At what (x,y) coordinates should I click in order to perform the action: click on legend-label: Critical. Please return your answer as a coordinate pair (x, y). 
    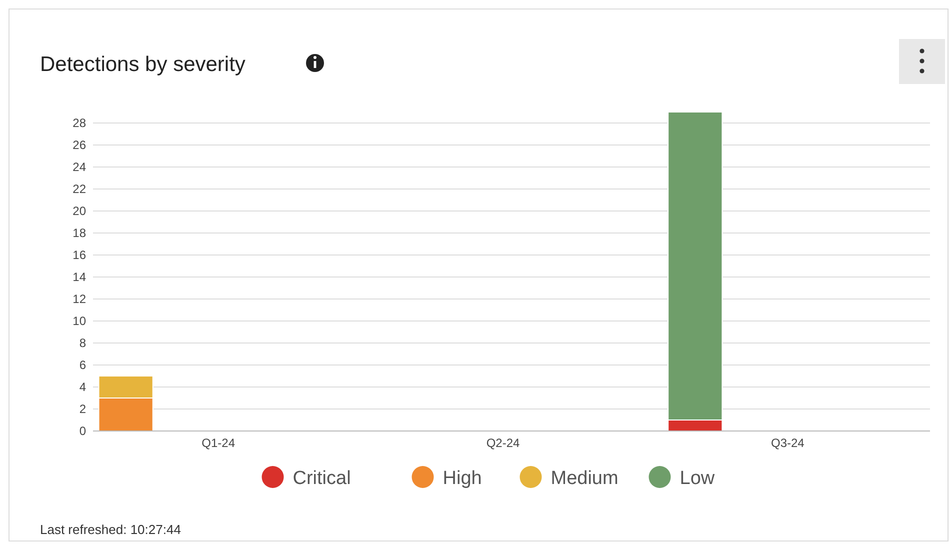
    Looking at the image, I should click on (321, 478).